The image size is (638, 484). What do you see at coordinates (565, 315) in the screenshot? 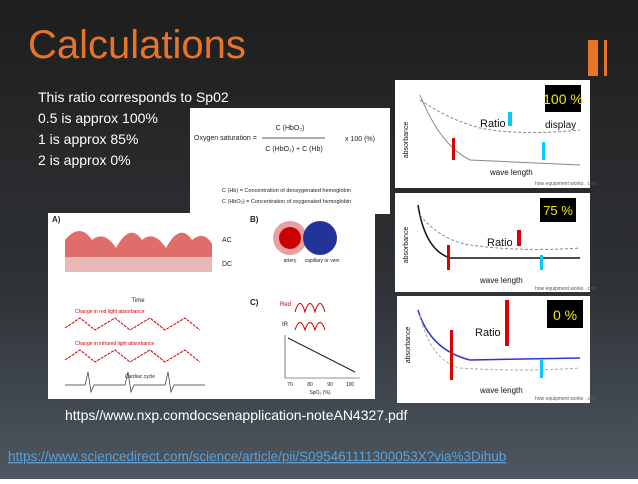
I see `badge: 0 %` at bounding box center [565, 315].